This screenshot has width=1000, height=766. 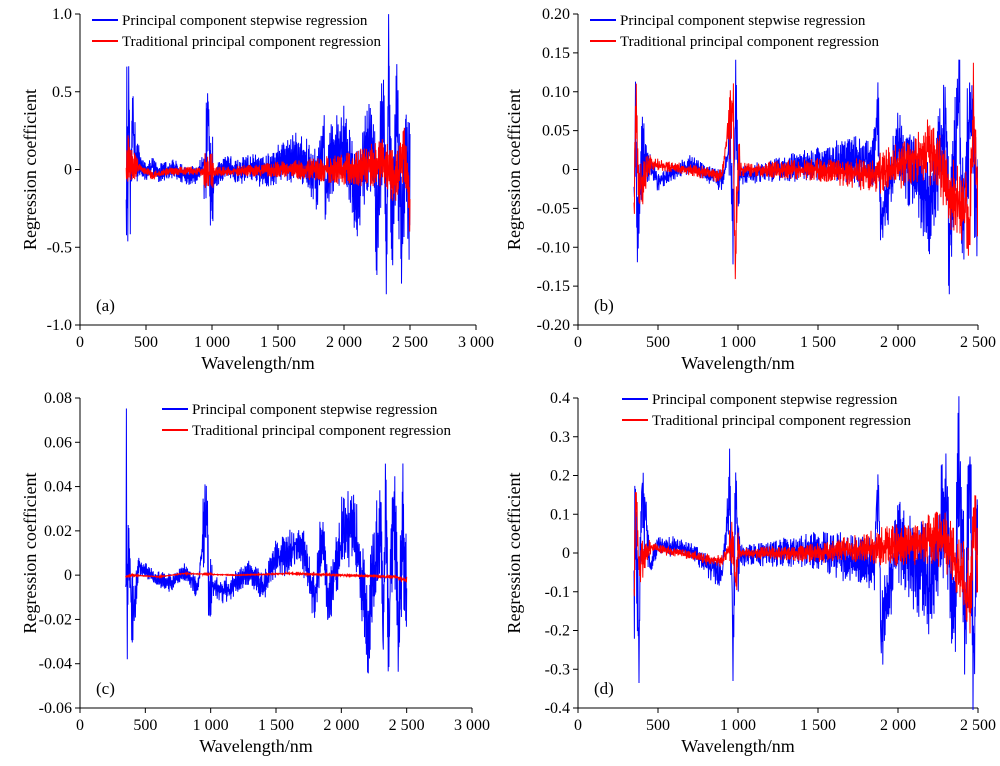 I want to click on y-tick-label: 0.02, so click(x=58, y=531).